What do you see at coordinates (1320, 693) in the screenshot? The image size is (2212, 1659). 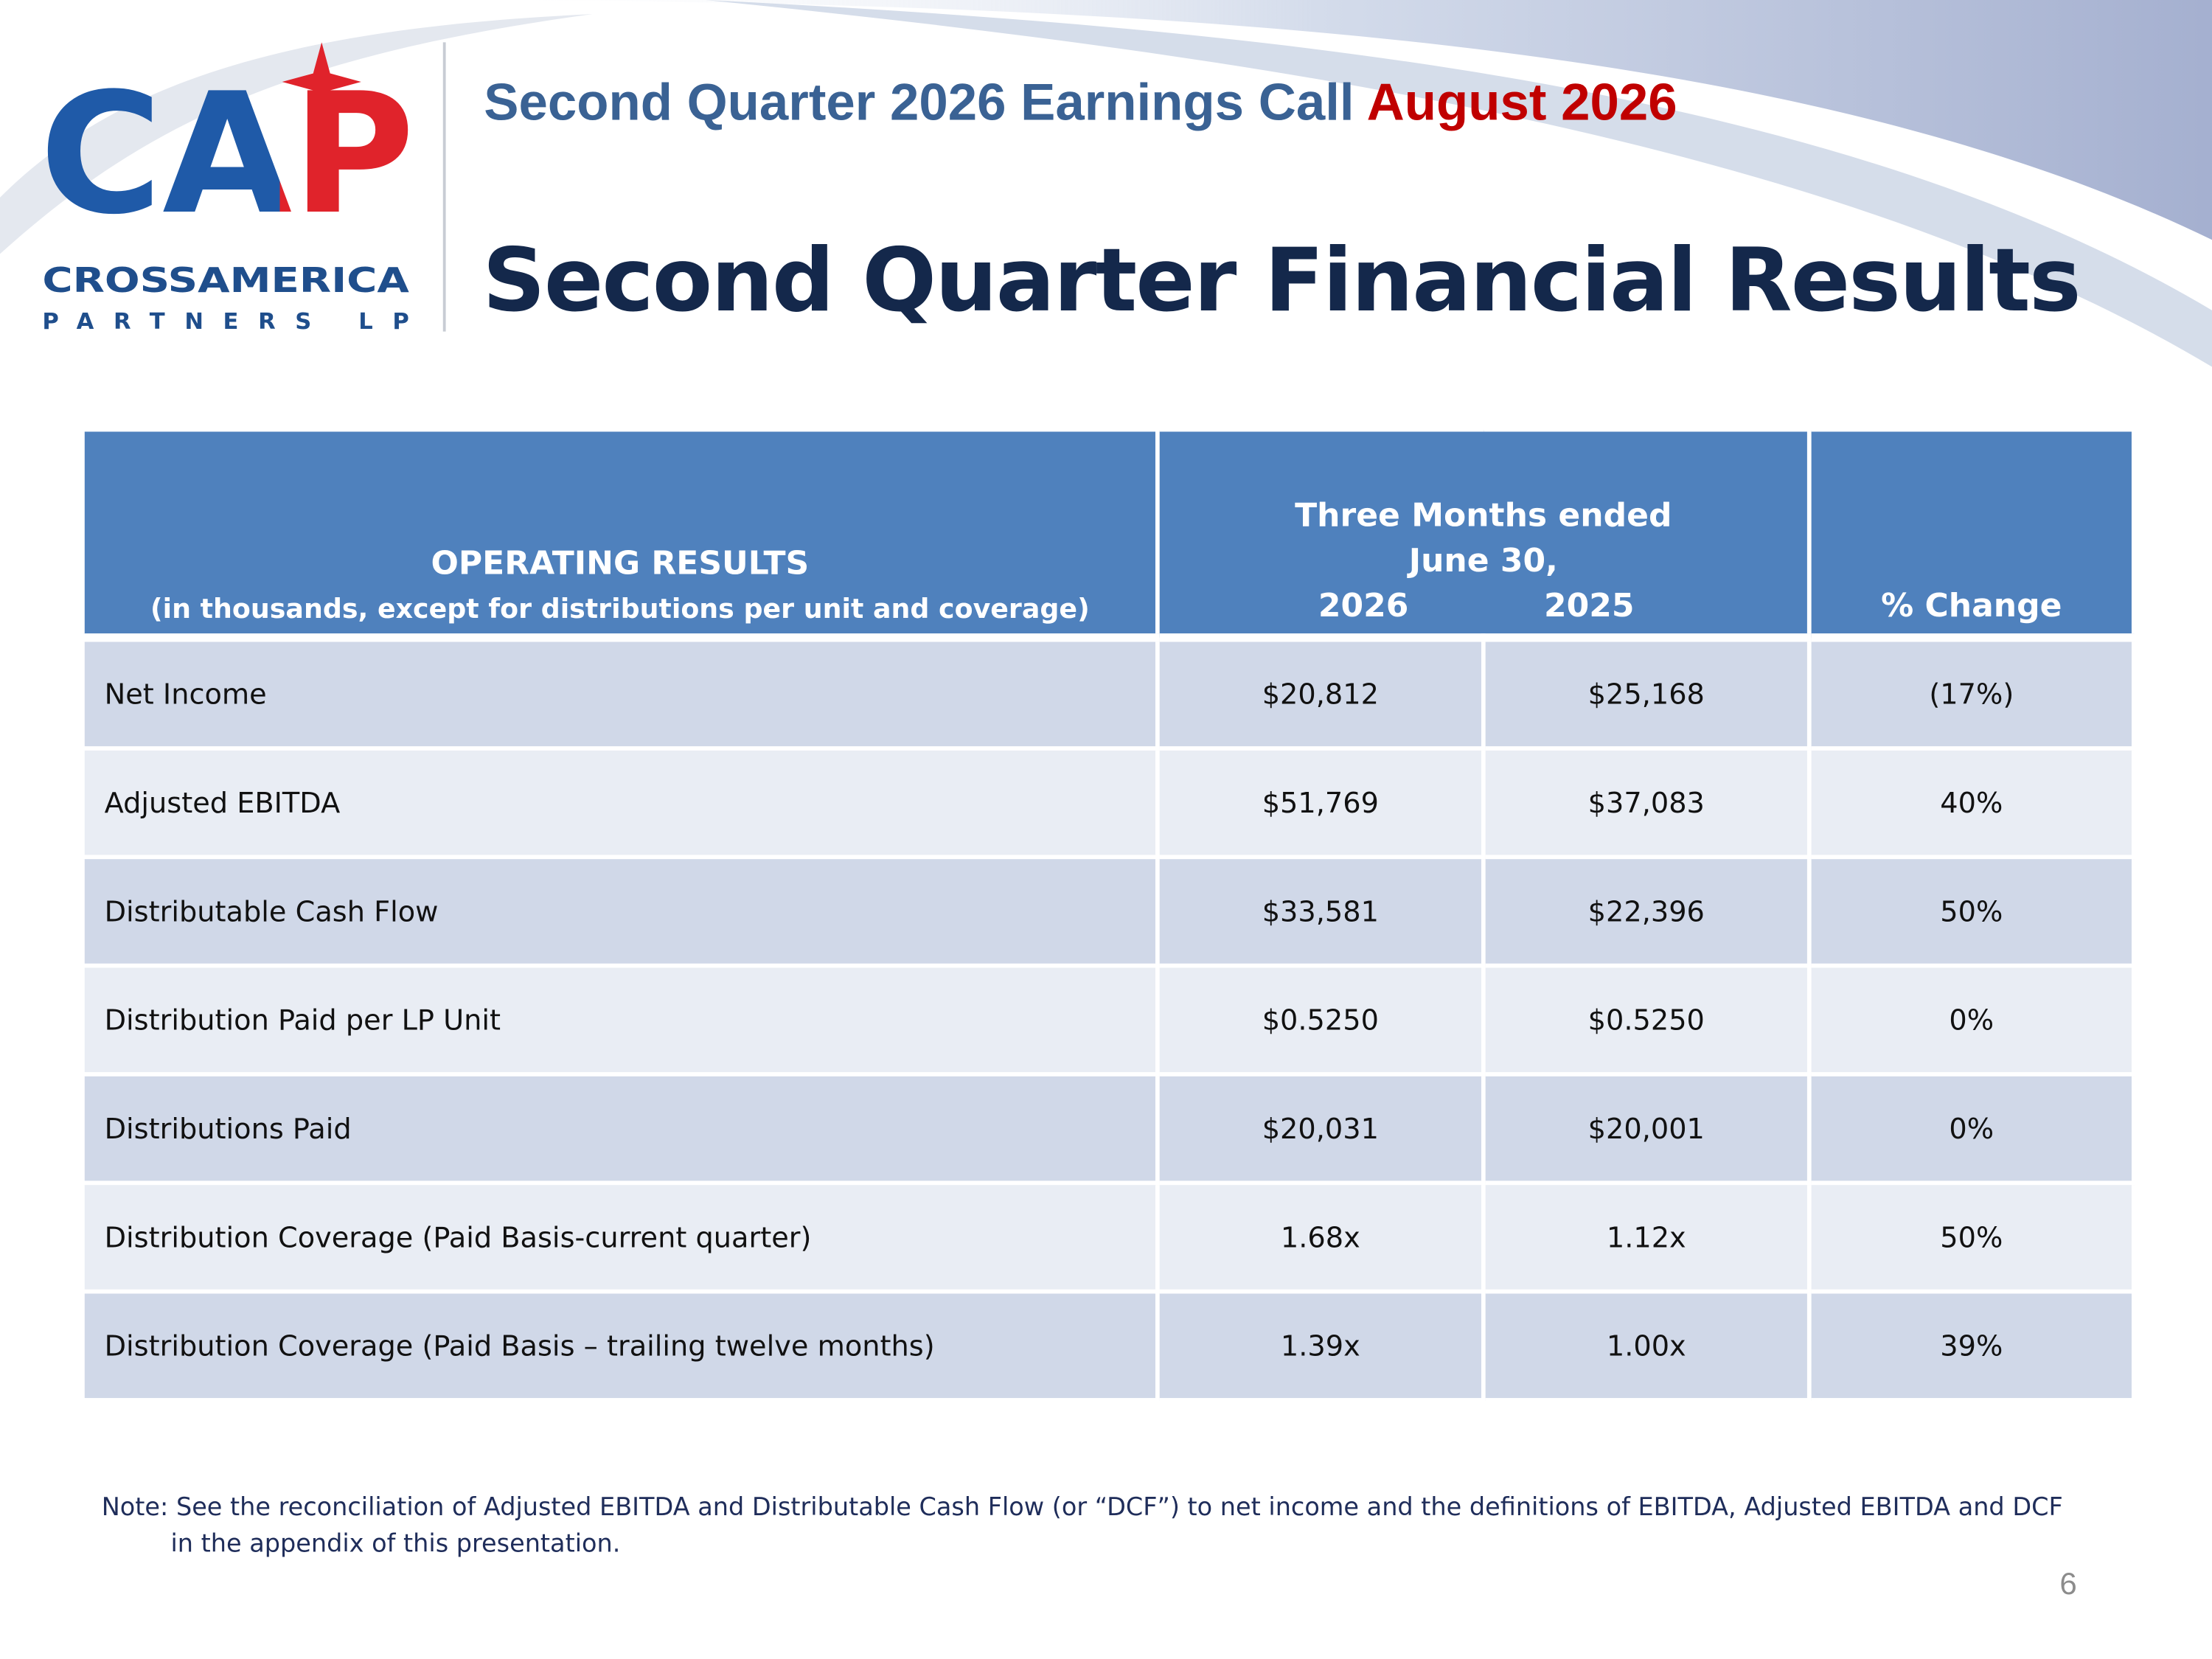 I see `cell-value: $20,812` at bounding box center [1320, 693].